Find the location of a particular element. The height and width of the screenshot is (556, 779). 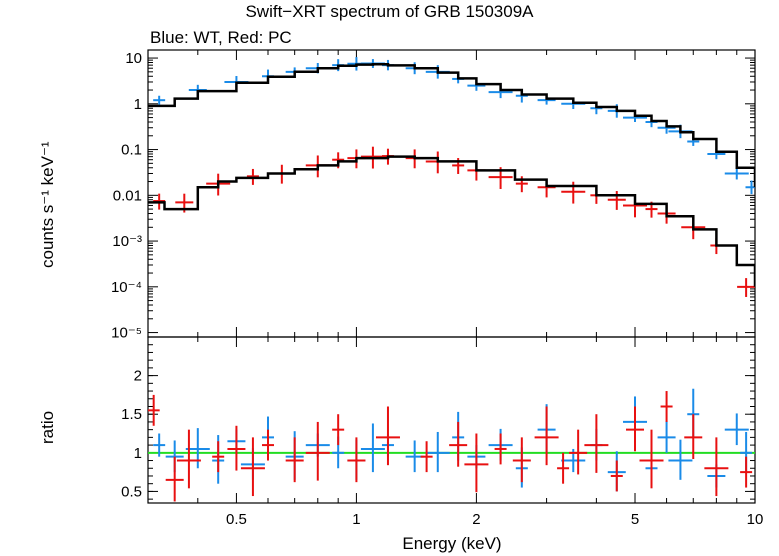

y-tick-label: 10⁻⁵ is located at coordinates (126, 333).